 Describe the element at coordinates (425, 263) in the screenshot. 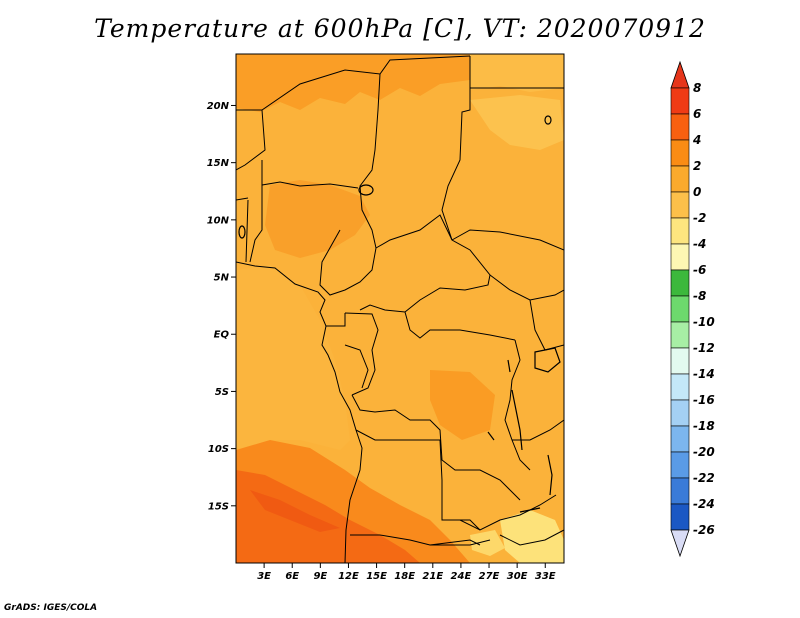

I see `border-car` at that location.